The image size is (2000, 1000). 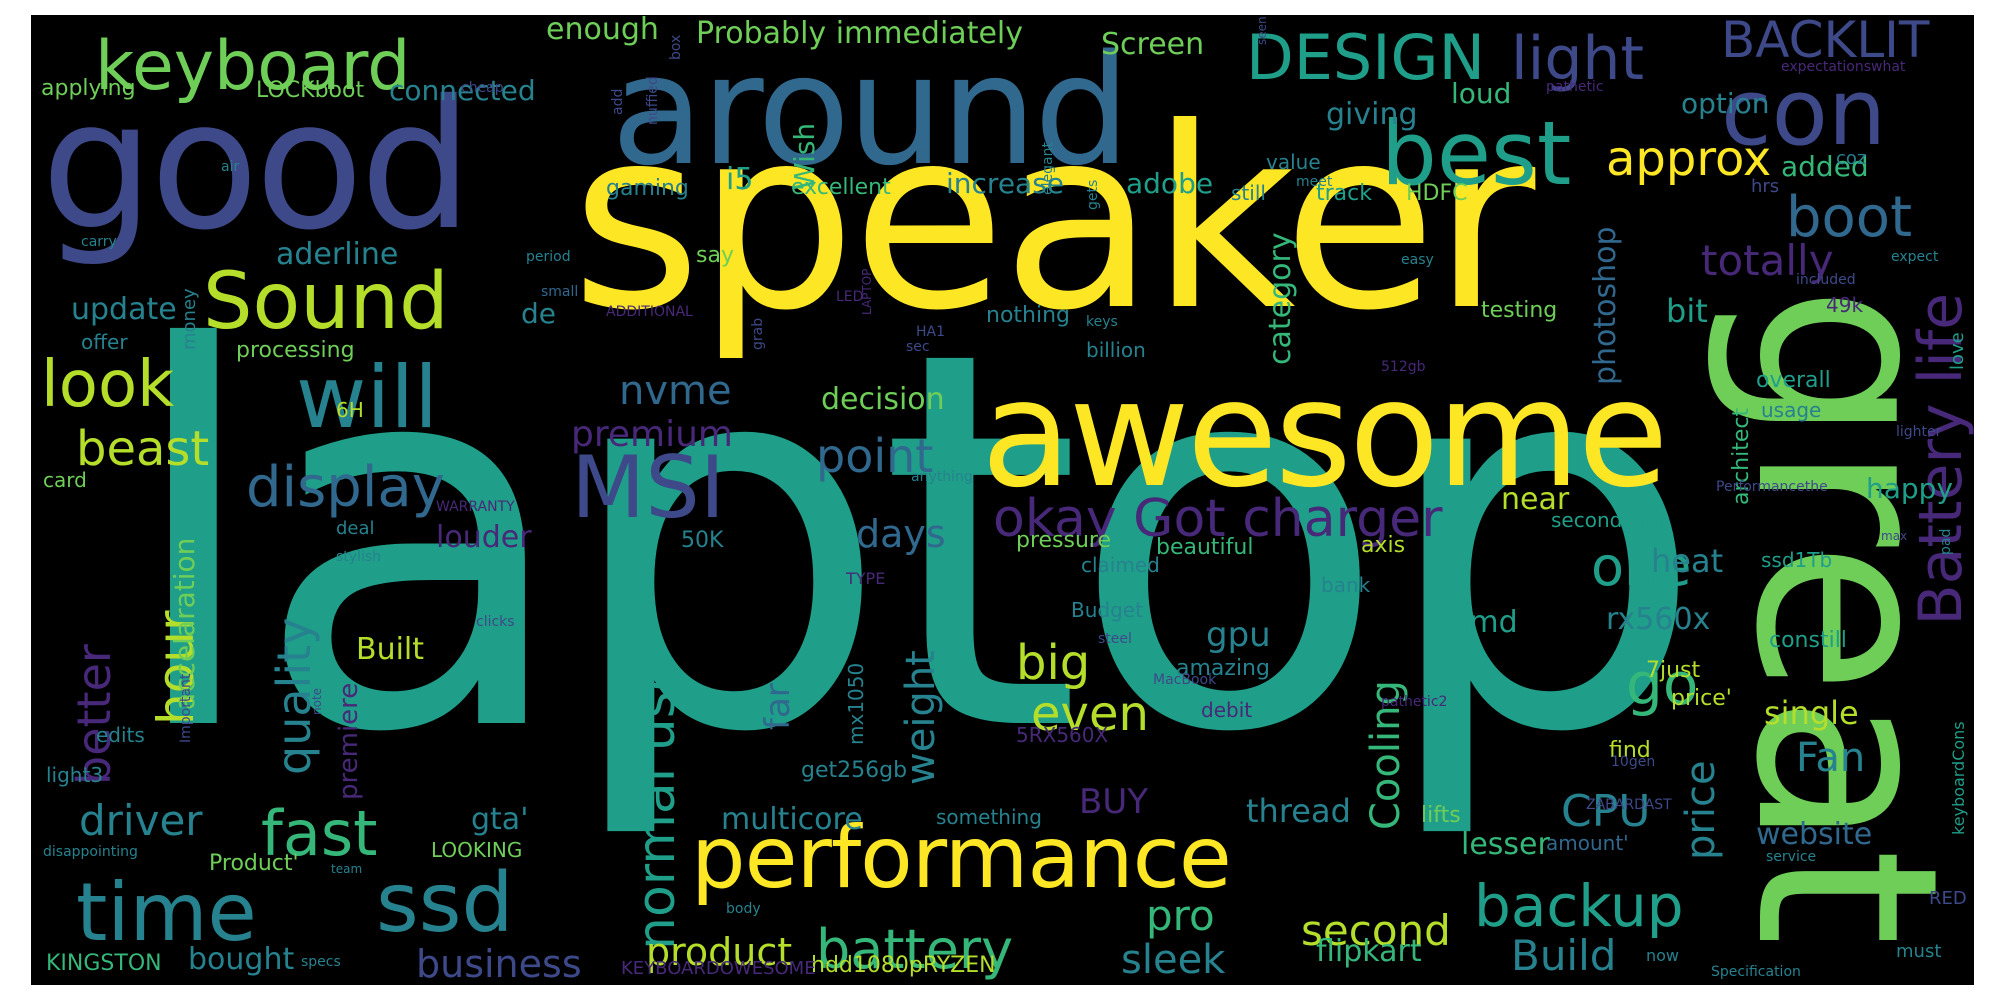 I want to click on word: something, so click(x=989, y=817).